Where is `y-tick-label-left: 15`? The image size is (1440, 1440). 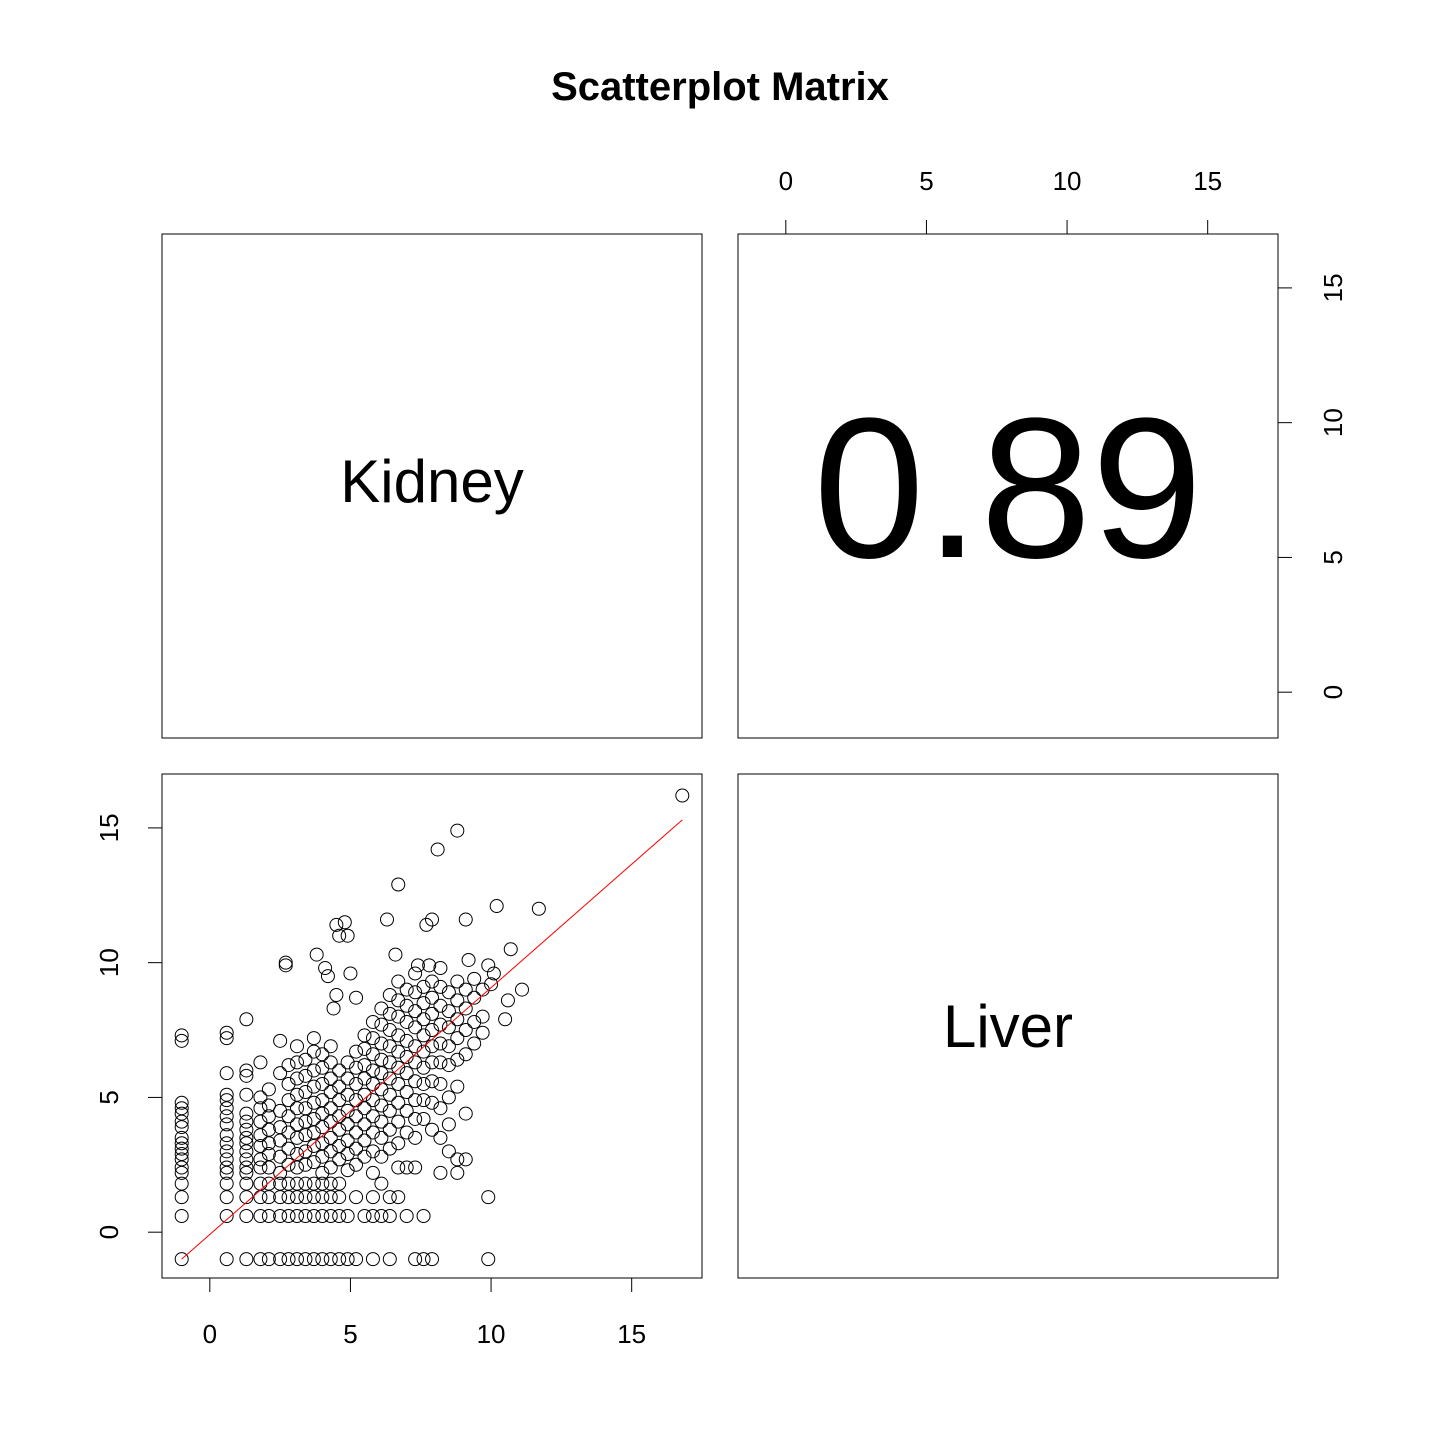
y-tick-label-left: 15 is located at coordinates (109, 827).